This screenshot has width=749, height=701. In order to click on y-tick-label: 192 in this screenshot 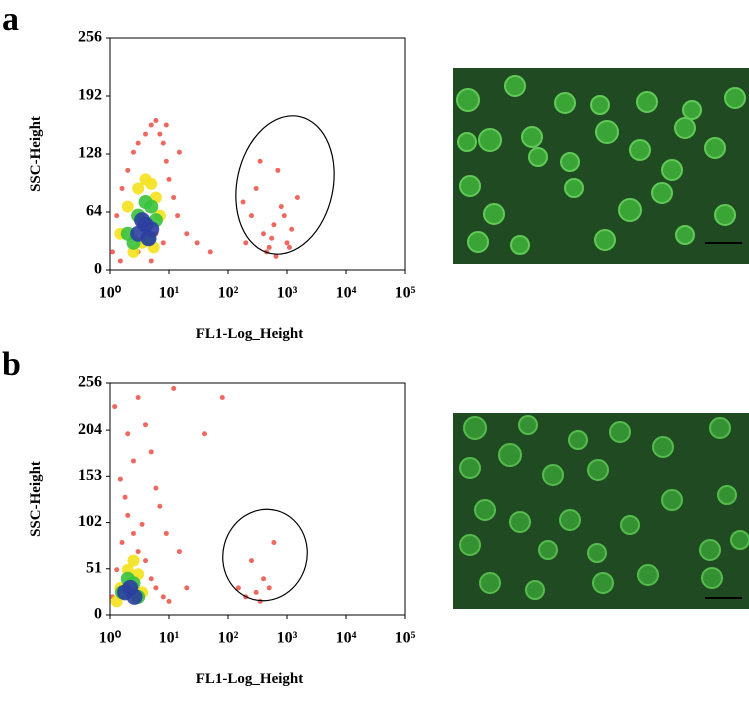, I will do `click(90, 95)`.